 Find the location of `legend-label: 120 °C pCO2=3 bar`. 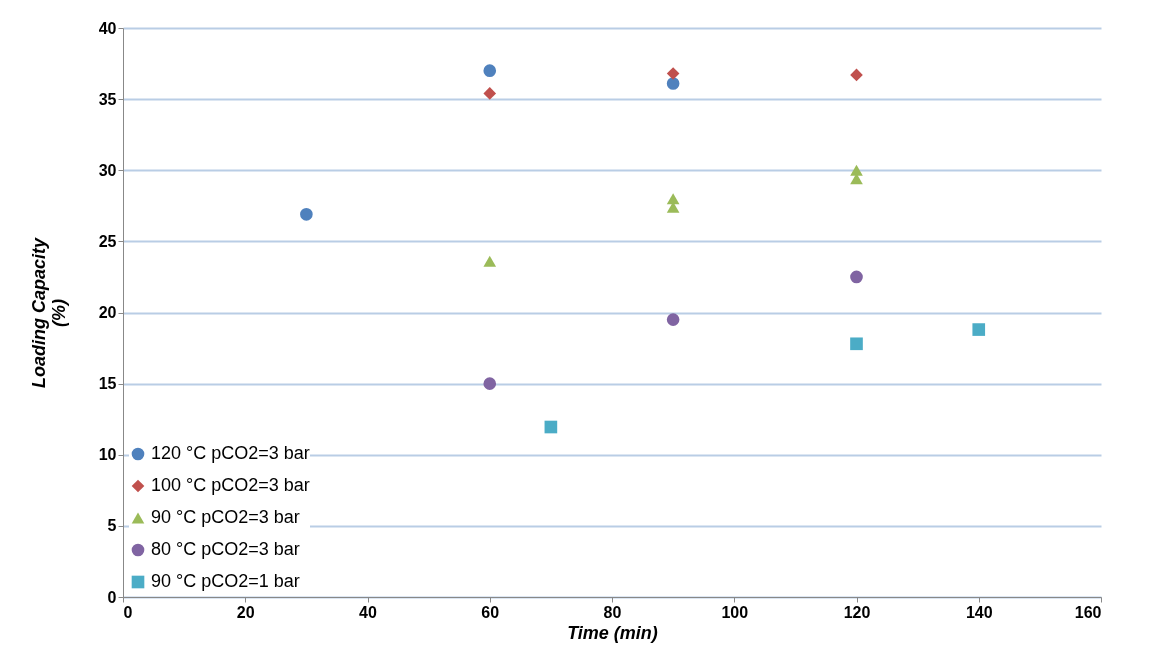

legend-label: 120 °C pCO2=3 bar is located at coordinates (230, 453).